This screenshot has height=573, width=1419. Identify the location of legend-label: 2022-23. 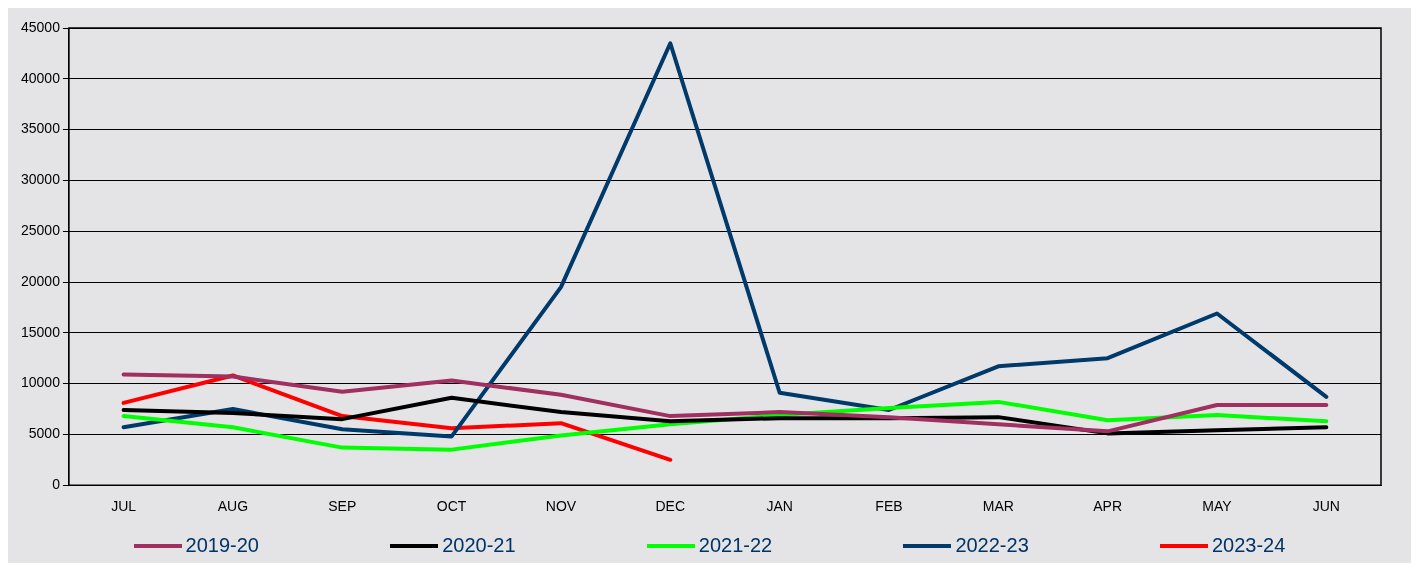
(992, 545).